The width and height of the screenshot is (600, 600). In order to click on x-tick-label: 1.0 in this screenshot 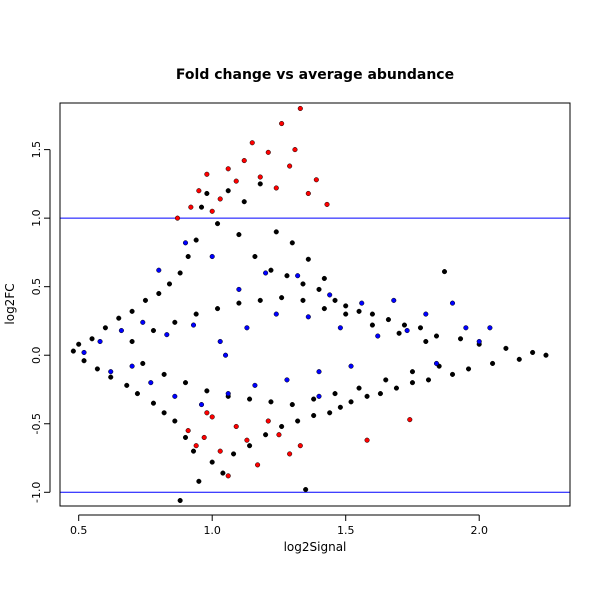, I will do `click(212, 530)`.